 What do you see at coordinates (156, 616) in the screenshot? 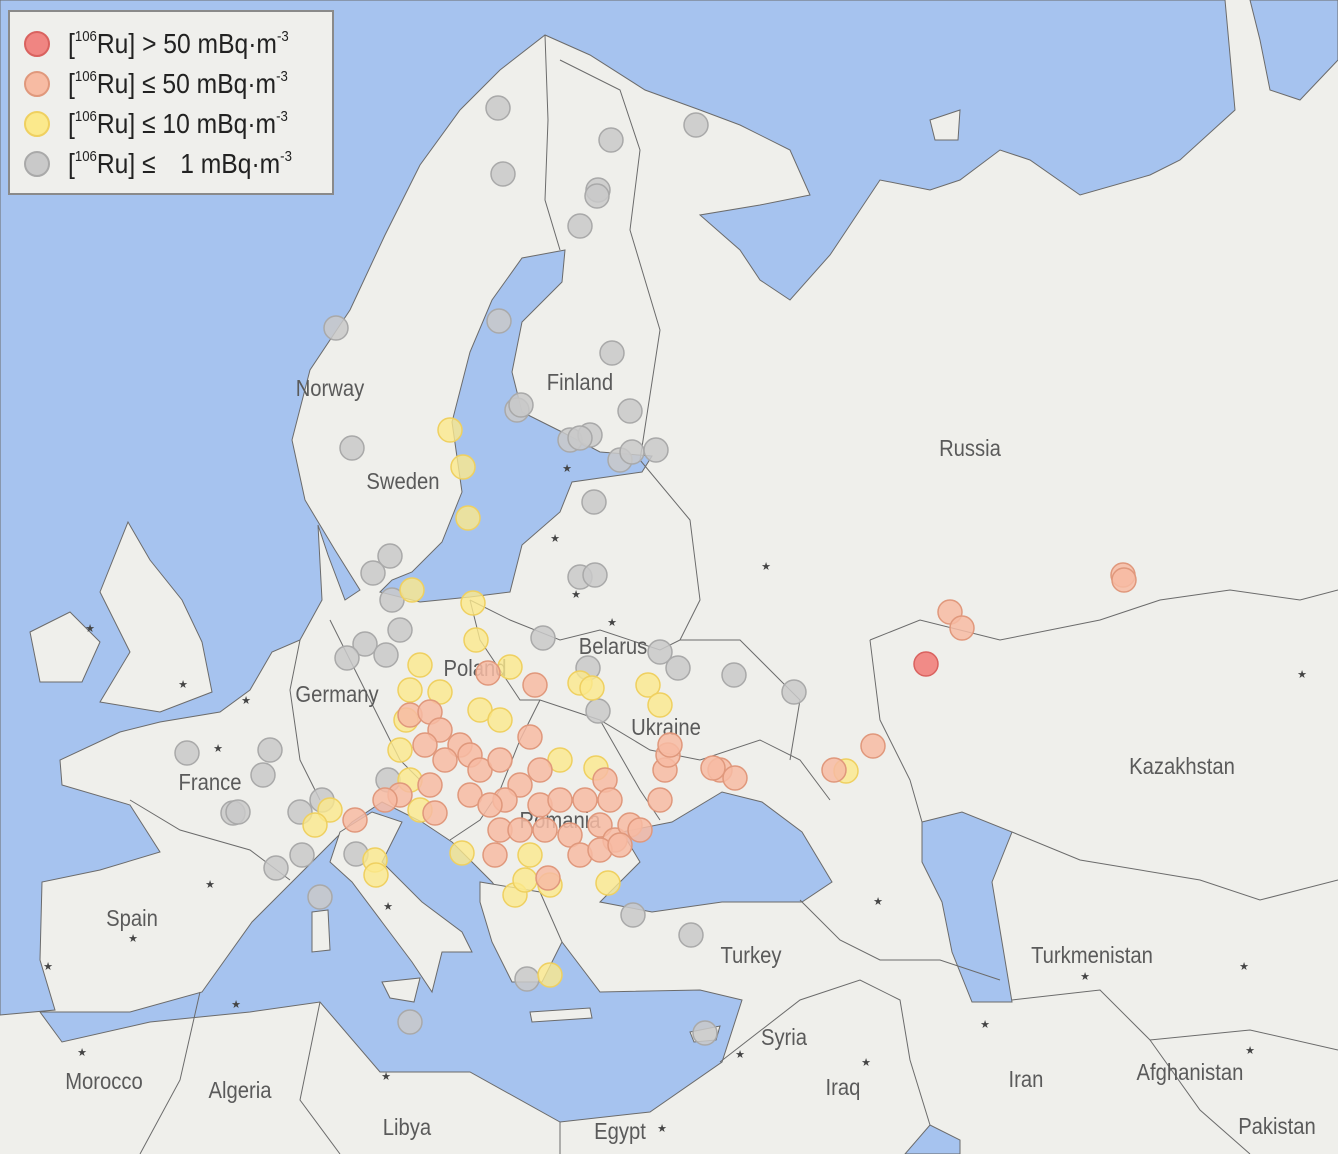
I see `great-britain` at bounding box center [156, 616].